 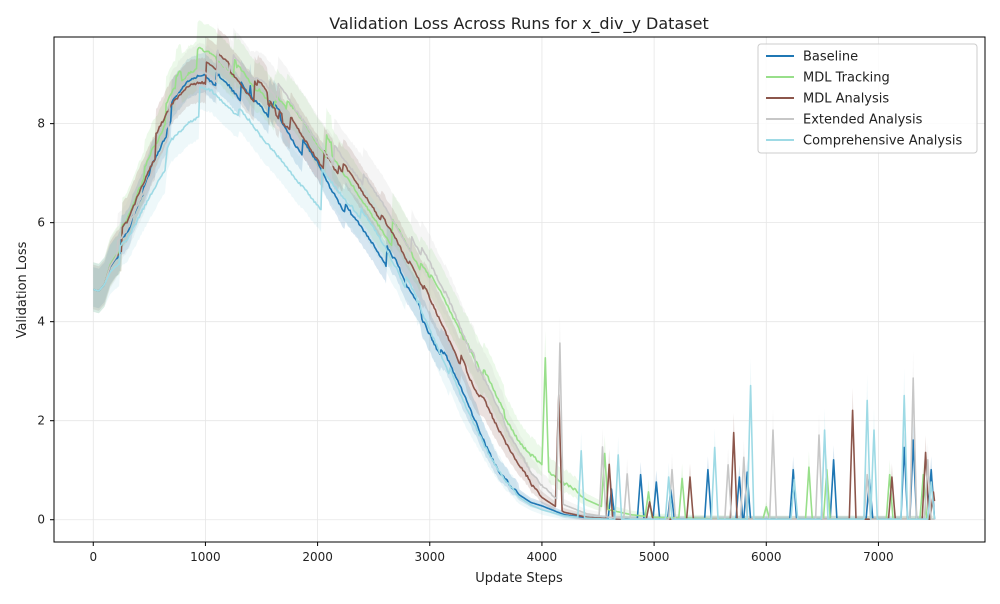 I want to click on x-tick-label: 5000, so click(x=654, y=557).